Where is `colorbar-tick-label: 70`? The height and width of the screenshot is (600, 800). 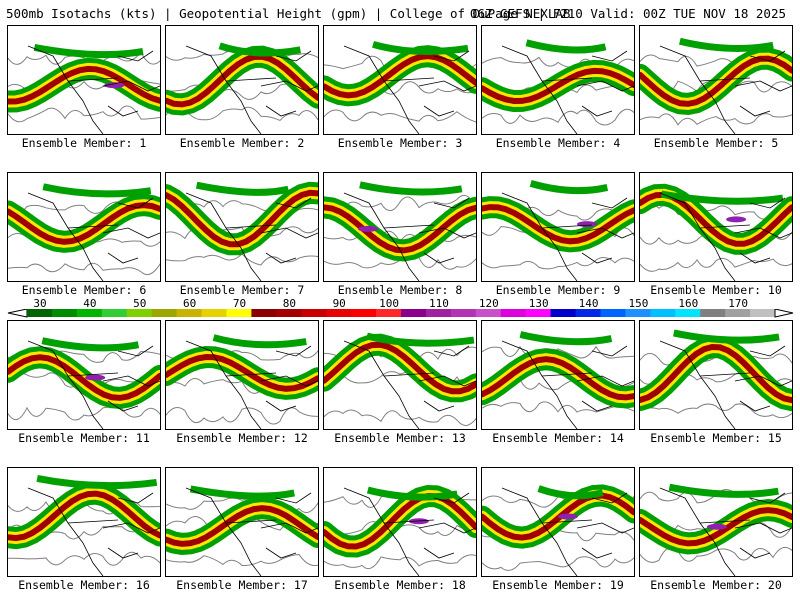 colorbar-tick-label: 70 is located at coordinates (239, 303).